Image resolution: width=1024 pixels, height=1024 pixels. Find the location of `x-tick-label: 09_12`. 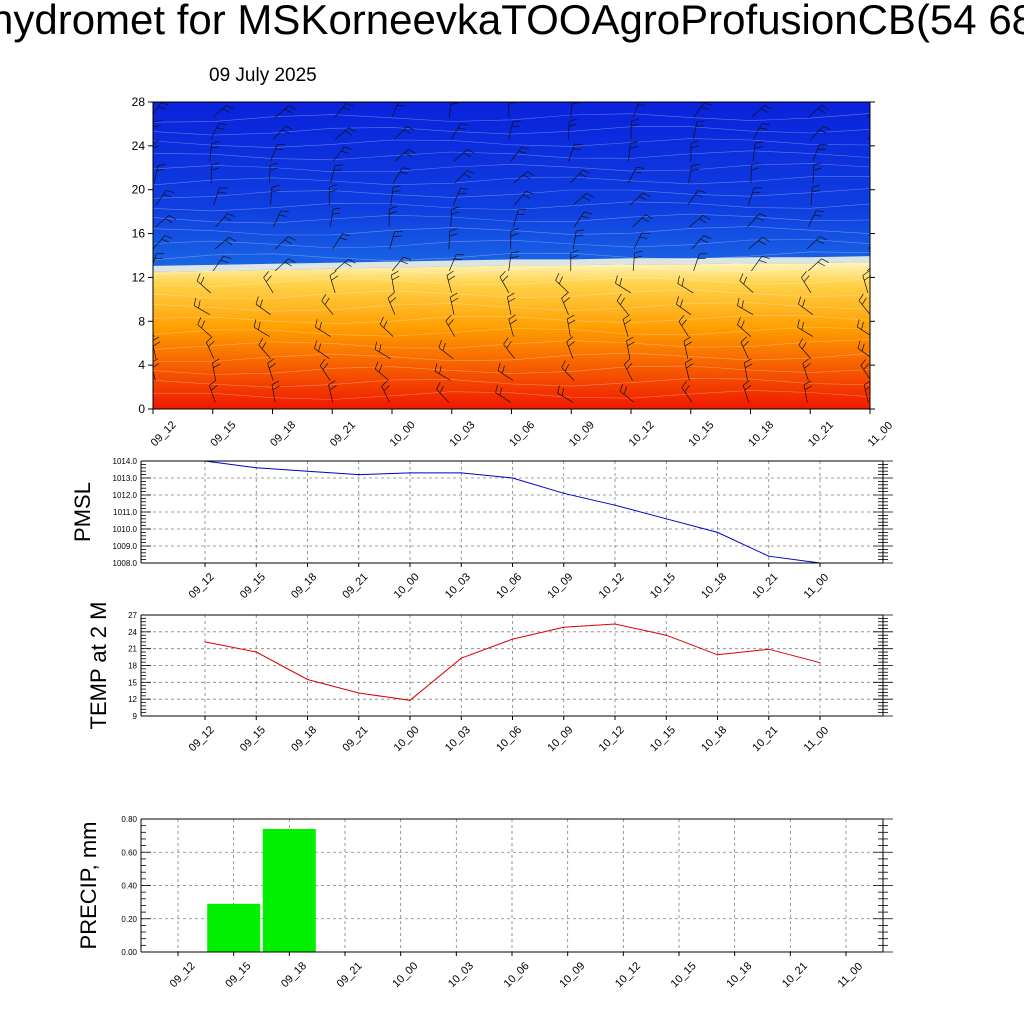

x-tick-label: 09_12 is located at coordinates (164, 434).